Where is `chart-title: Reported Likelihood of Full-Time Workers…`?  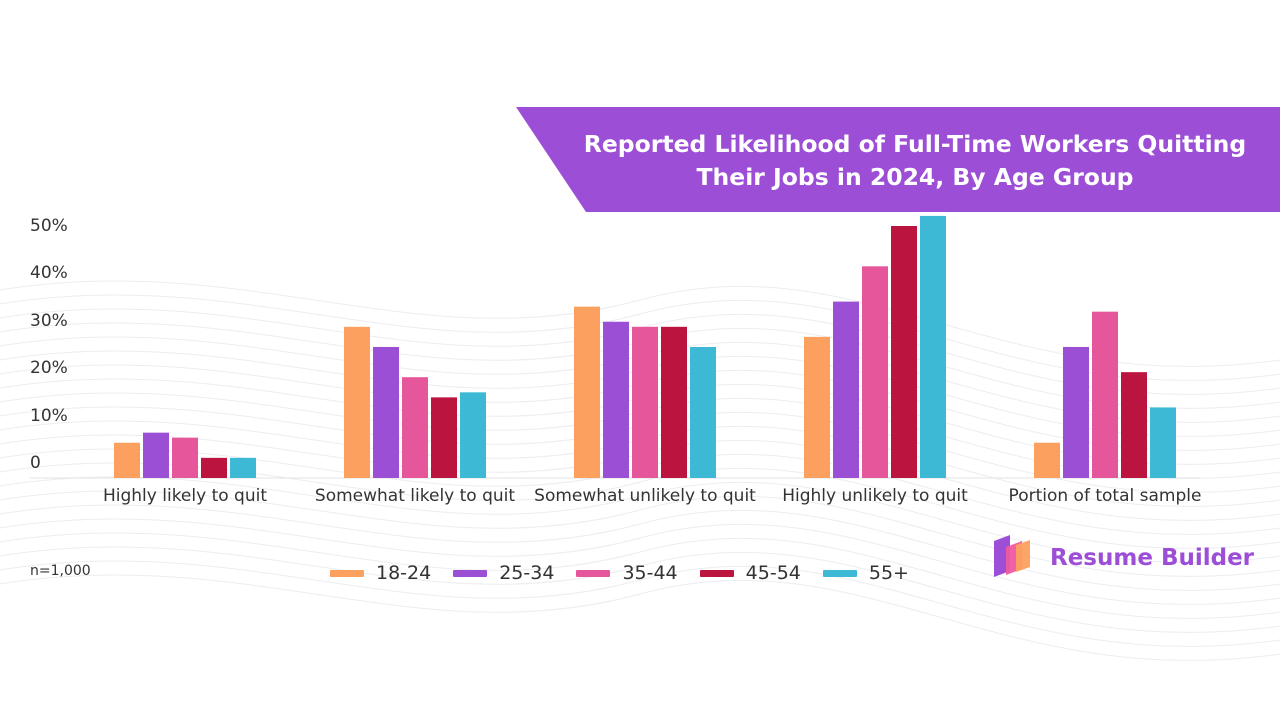
chart-title: Reported Likelihood of Full-Time Workers… is located at coordinates (915, 161).